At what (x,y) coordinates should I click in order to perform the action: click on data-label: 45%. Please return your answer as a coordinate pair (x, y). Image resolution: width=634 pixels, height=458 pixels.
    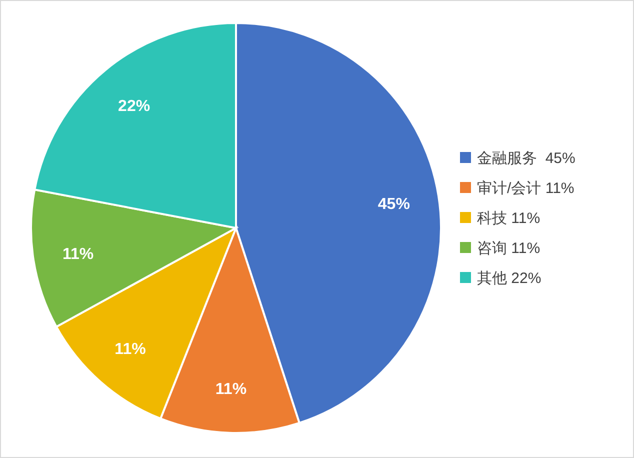
    Looking at the image, I should click on (394, 204).